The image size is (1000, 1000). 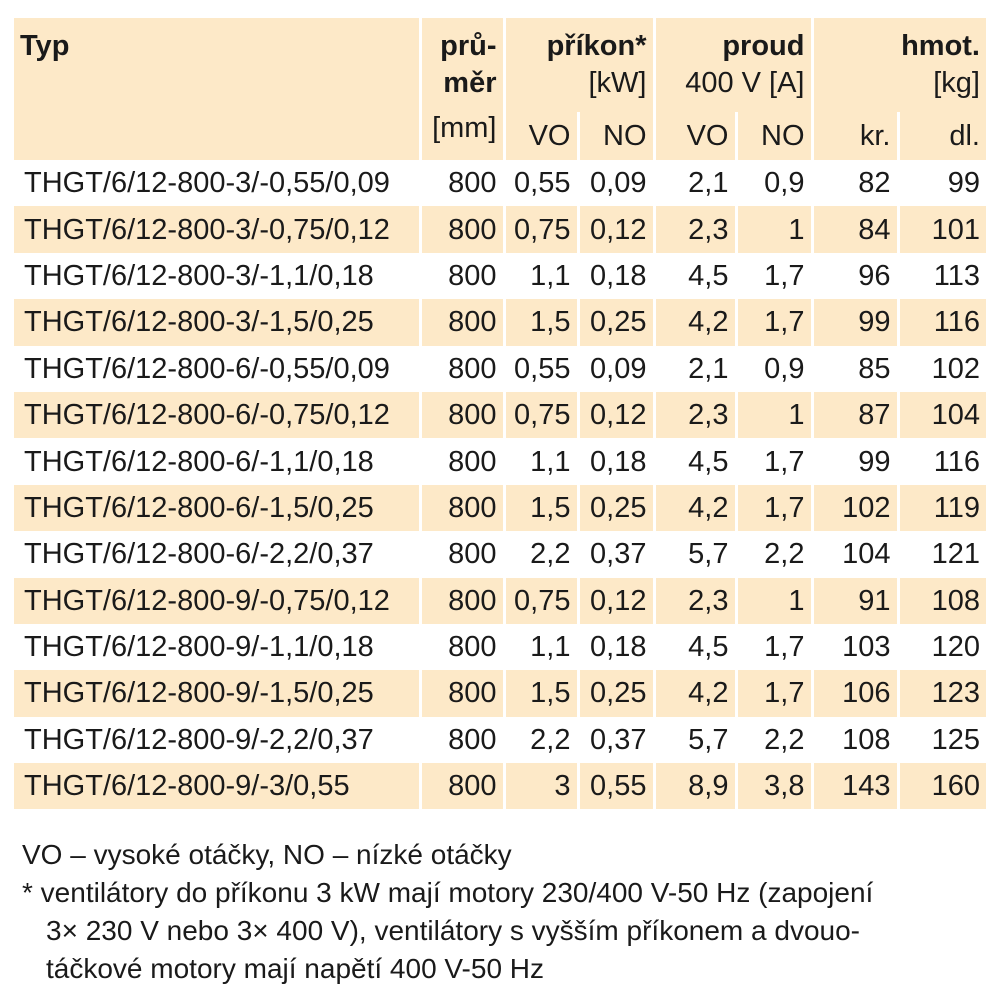 What do you see at coordinates (461, 65) in the screenshot?
I see `header-prumer: prů- měr` at bounding box center [461, 65].